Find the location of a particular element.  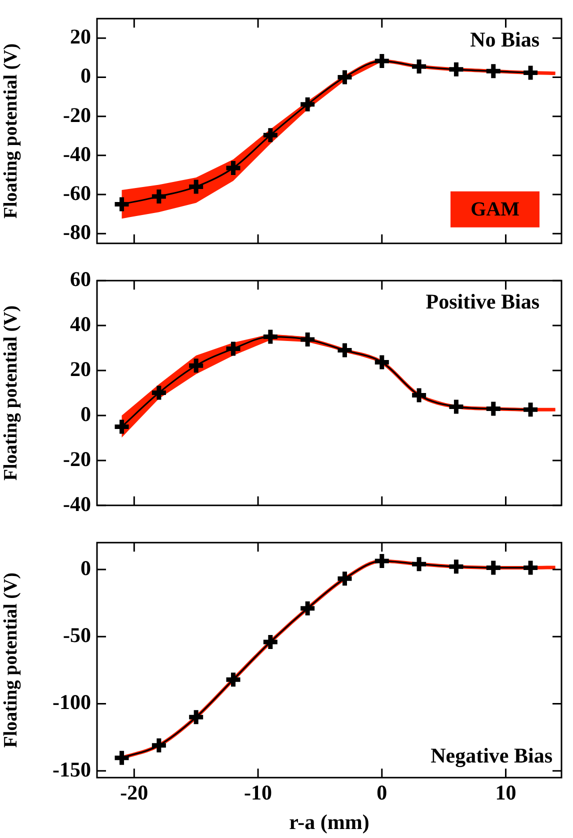

annotation: Positive Bias is located at coordinates (483, 302).